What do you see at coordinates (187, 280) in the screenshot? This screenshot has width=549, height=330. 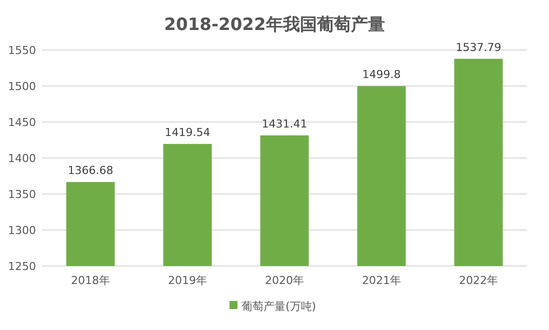 I see `x-tick-label: 2019年` at bounding box center [187, 280].